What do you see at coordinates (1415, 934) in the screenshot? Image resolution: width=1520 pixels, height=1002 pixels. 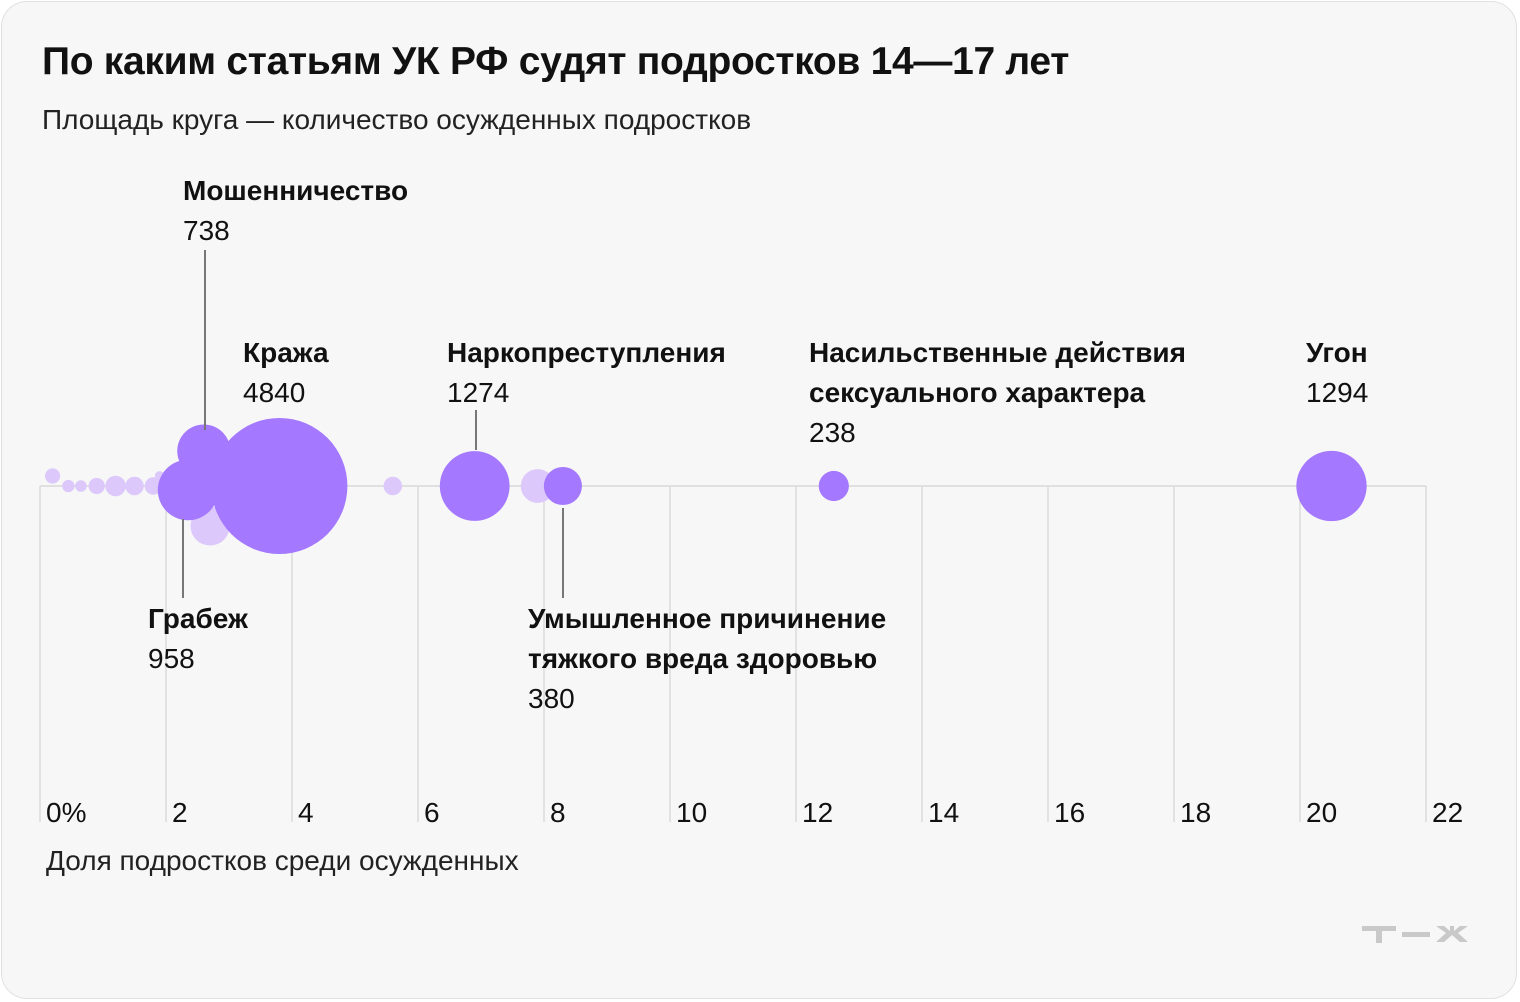 I see `brand-logo` at bounding box center [1415, 934].